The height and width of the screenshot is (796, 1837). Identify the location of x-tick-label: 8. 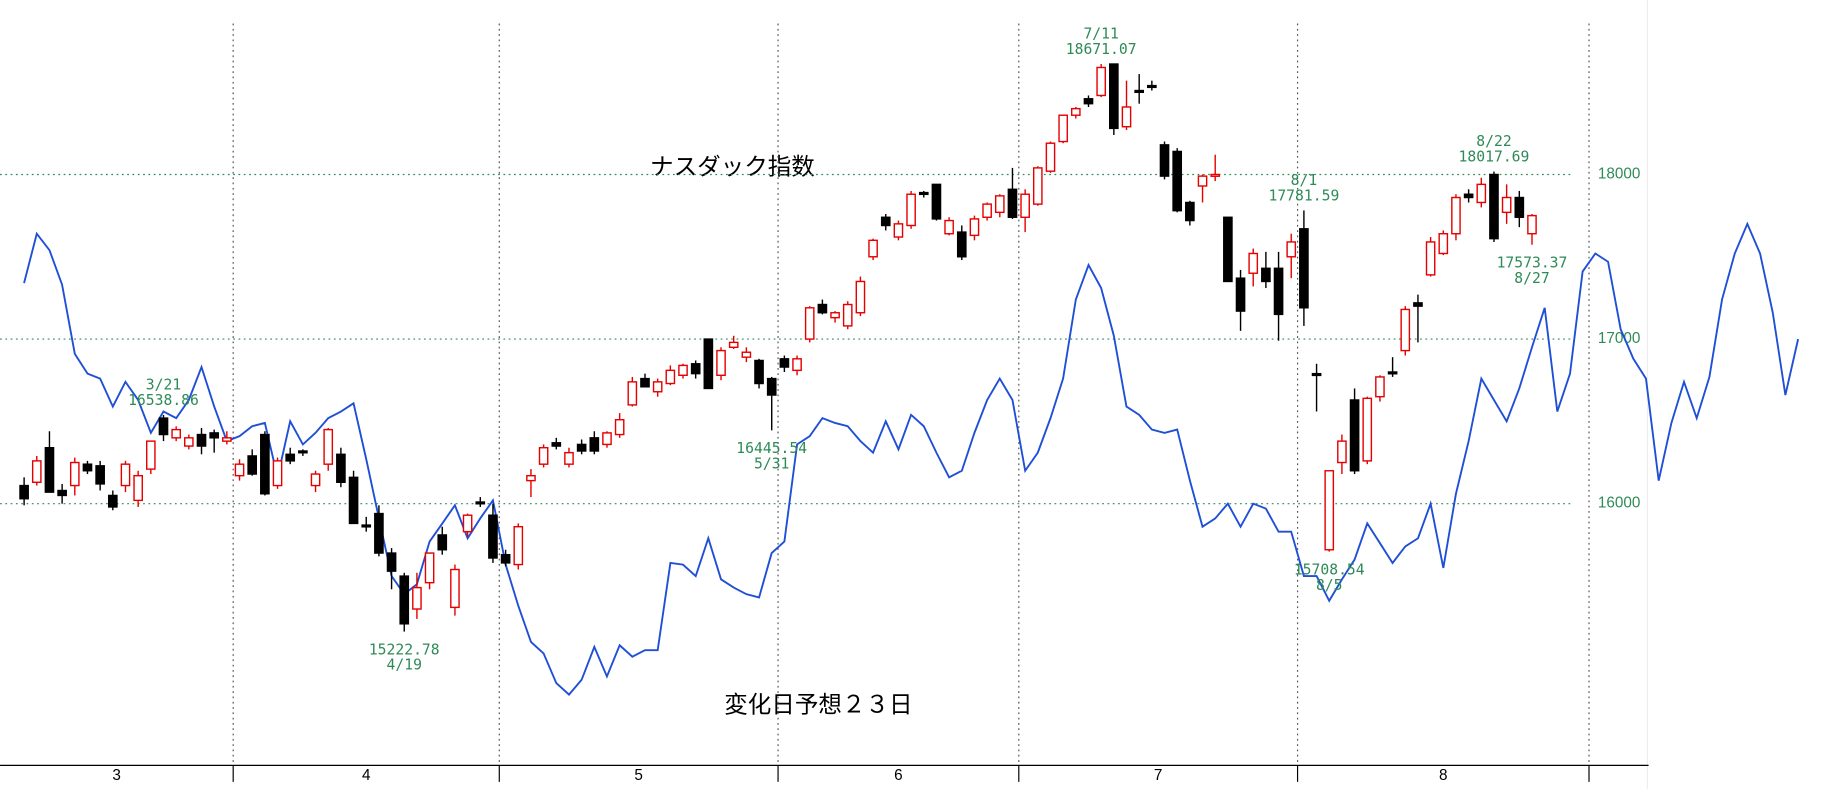
(1443, 775).